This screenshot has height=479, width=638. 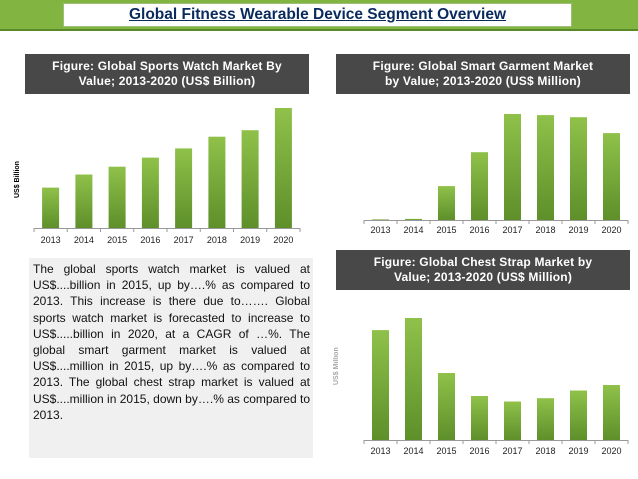 What do you see at coordinates (167, 81) in the screenshot?
I see `chart-title-line: Value; 2013-2020 (US$ Billion)` at bounding box center [167, 81].